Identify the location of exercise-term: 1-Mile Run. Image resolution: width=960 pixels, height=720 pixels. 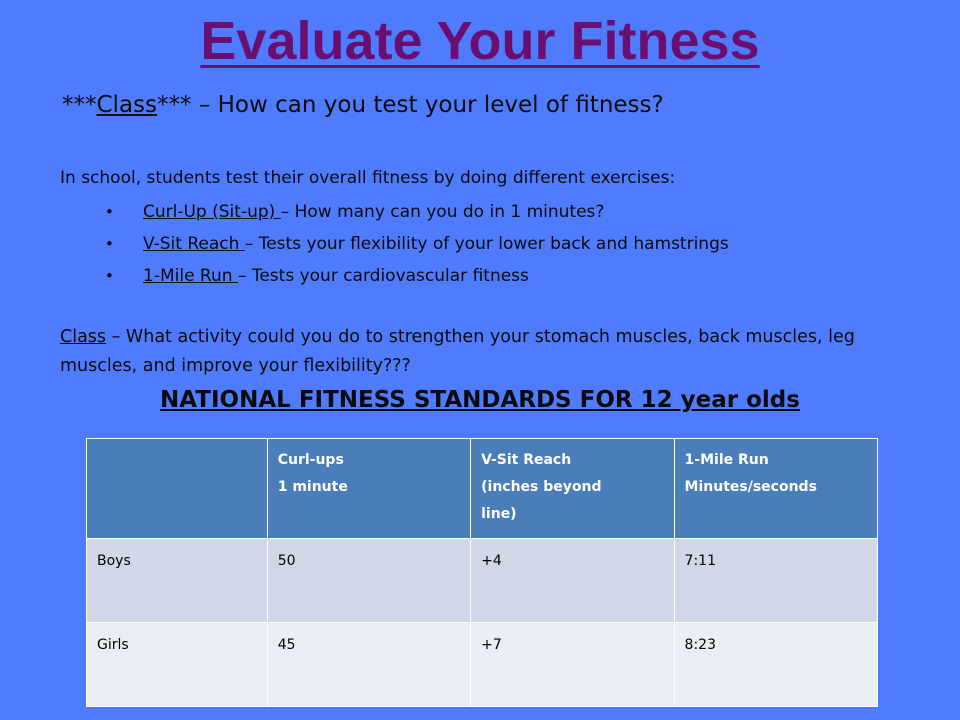
(190, 276).